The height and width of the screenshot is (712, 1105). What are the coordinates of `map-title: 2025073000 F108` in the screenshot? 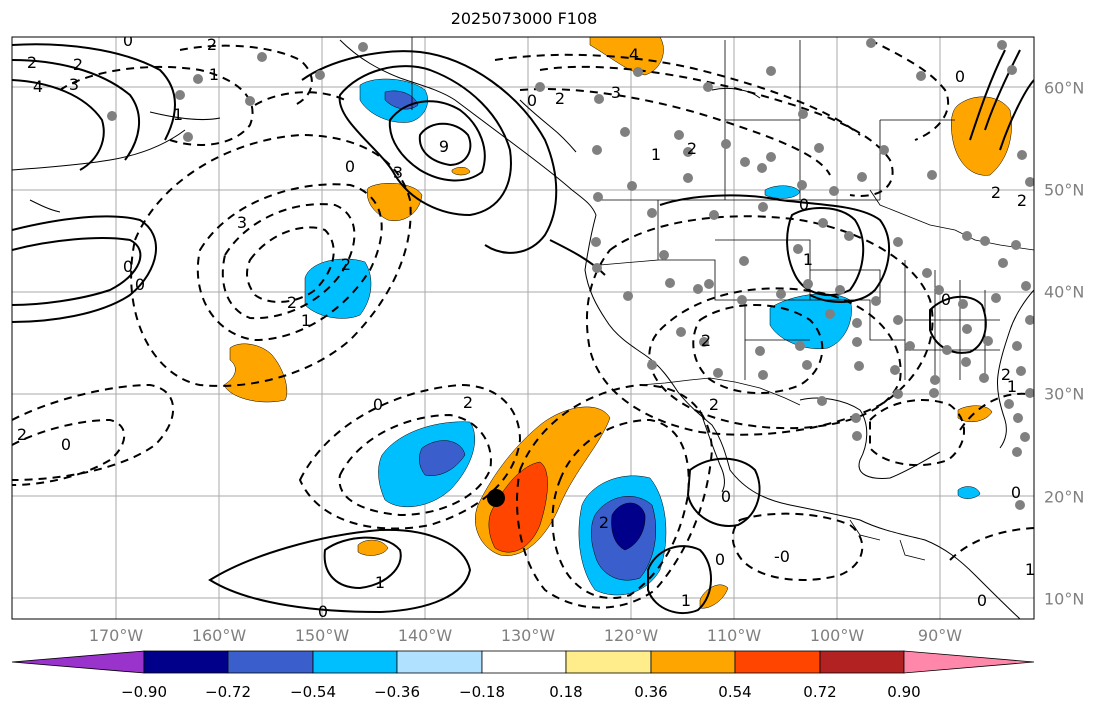 It's located at (524, 18).